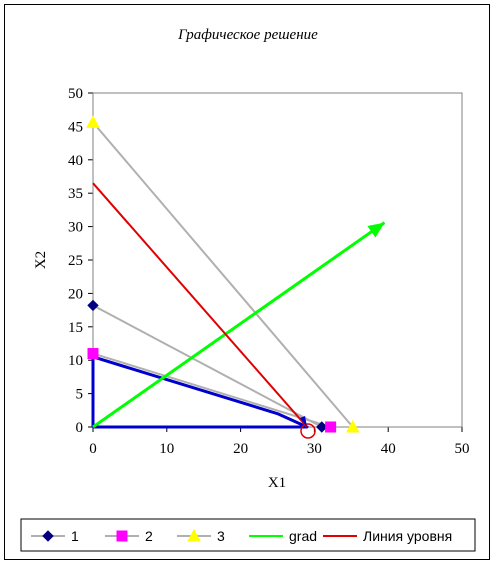 The width and height of the screenshot is (496, 566). Describe the element at coordinates (407, 536) in the screenshot. I see `legend-level-line-label: Линия уровня` at that location.